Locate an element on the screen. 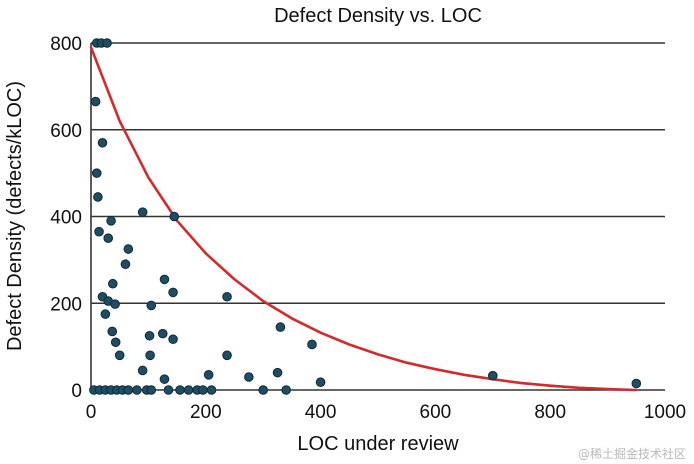 This screenshot has height=464, width=694. y-tick-label: 800 is located at coordinates (66, 44).